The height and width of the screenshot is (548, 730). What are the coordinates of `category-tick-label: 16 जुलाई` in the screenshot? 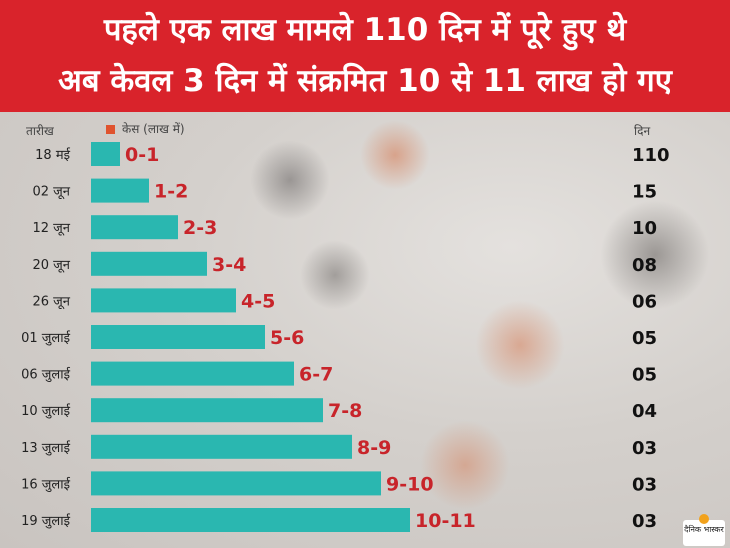 It's located at (46, 484).